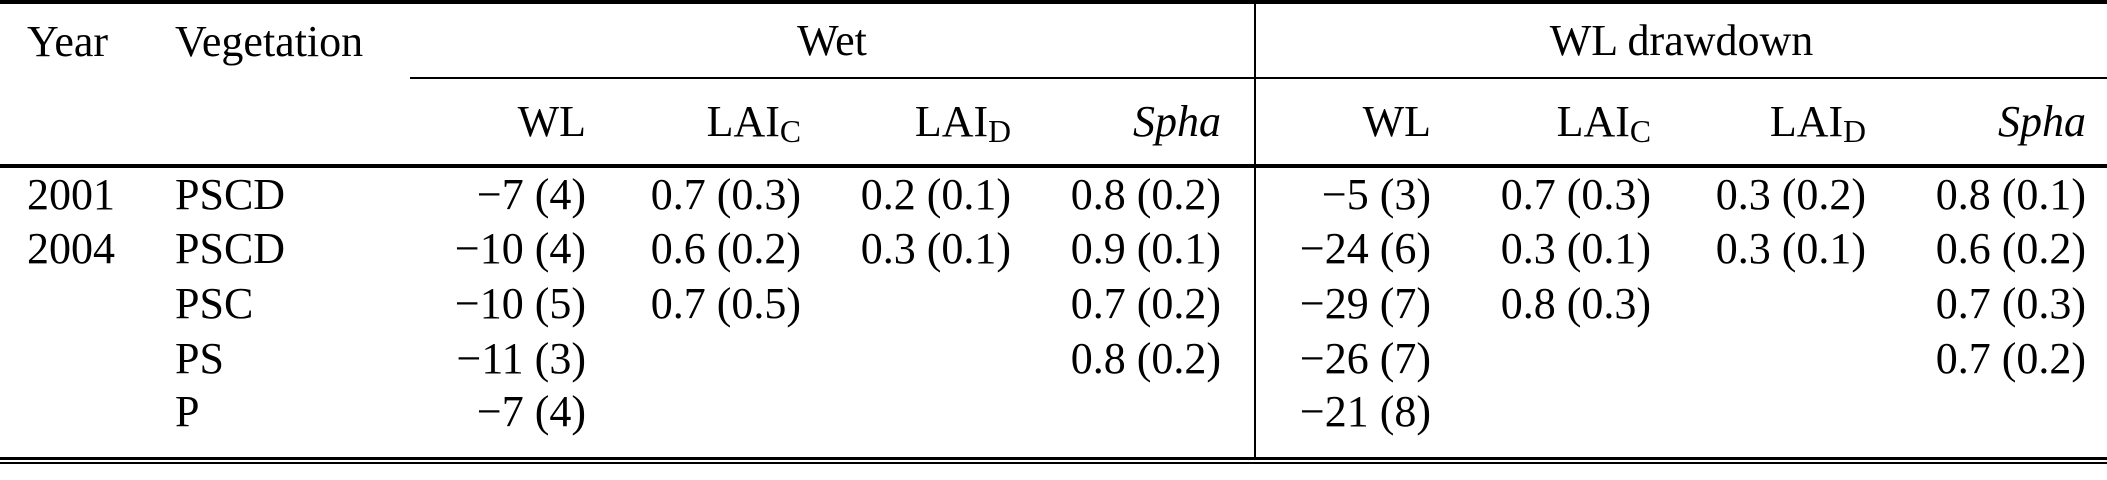  I want to click on column-header-lai-c-drawdown: LAIC, so click(1545, 123).